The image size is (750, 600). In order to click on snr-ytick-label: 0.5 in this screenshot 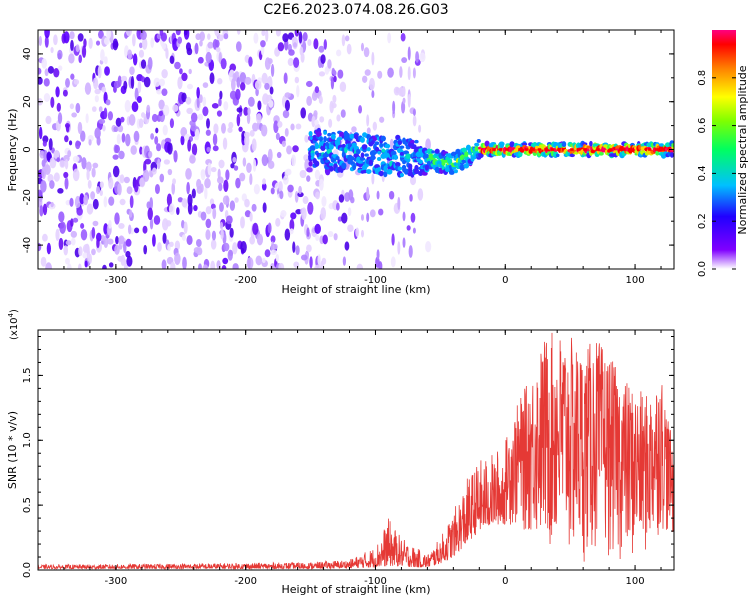, I will do `click(27, 505)`.